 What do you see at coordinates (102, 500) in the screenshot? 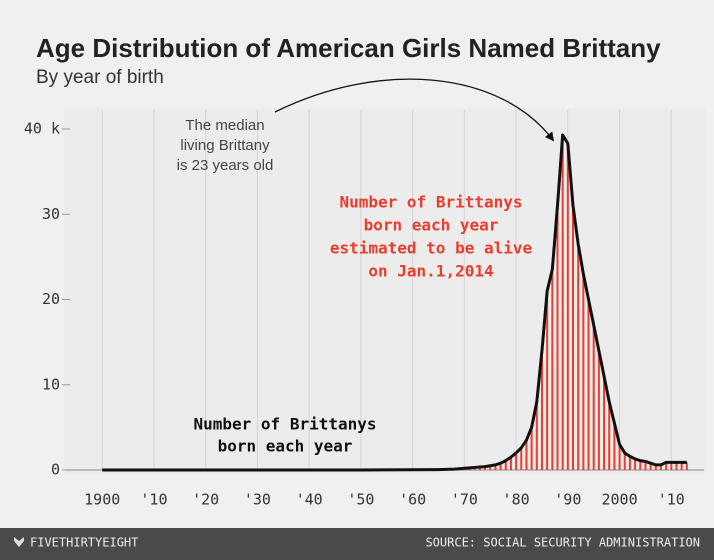
I see `x-tick-label: 1900` at bounding box center [102, 500].